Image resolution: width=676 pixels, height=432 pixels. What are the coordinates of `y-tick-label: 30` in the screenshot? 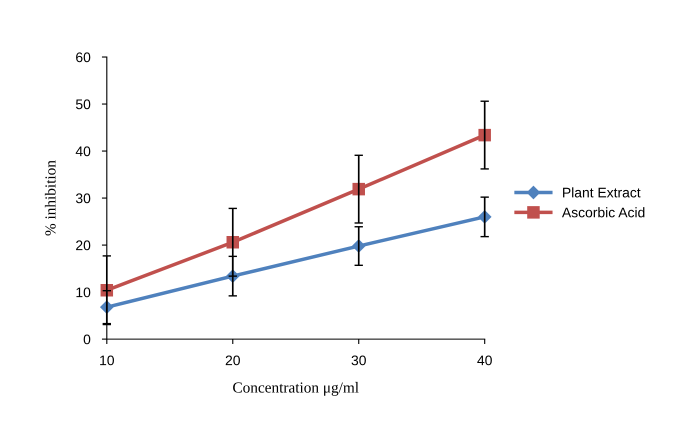 It's located at (83, 198).